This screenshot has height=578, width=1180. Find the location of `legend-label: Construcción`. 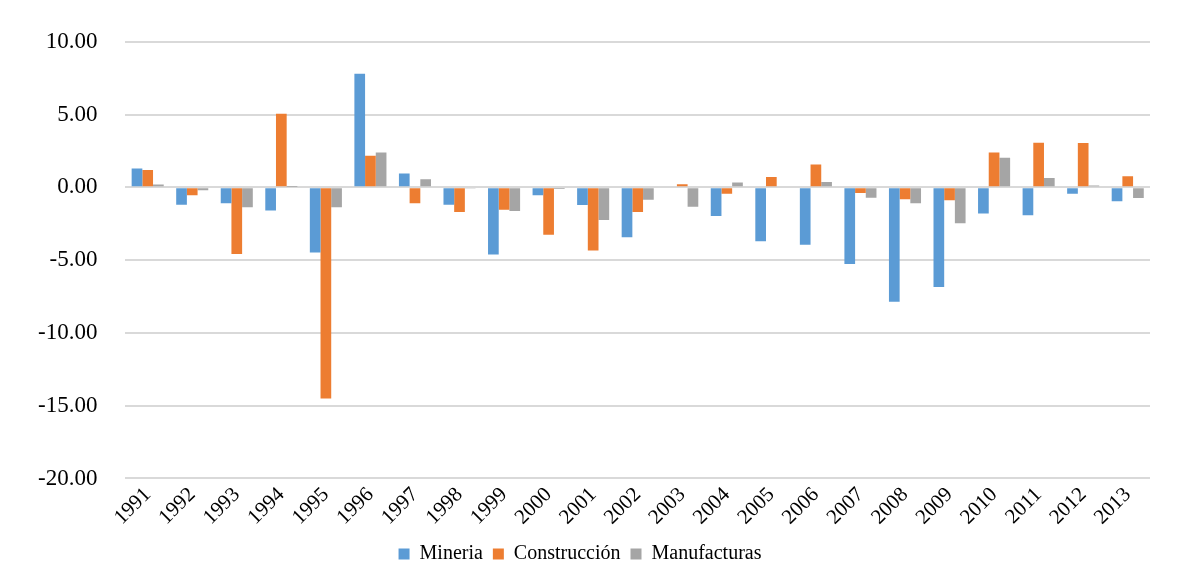

legend-label: Construcción is located at coordinates (567, 552).